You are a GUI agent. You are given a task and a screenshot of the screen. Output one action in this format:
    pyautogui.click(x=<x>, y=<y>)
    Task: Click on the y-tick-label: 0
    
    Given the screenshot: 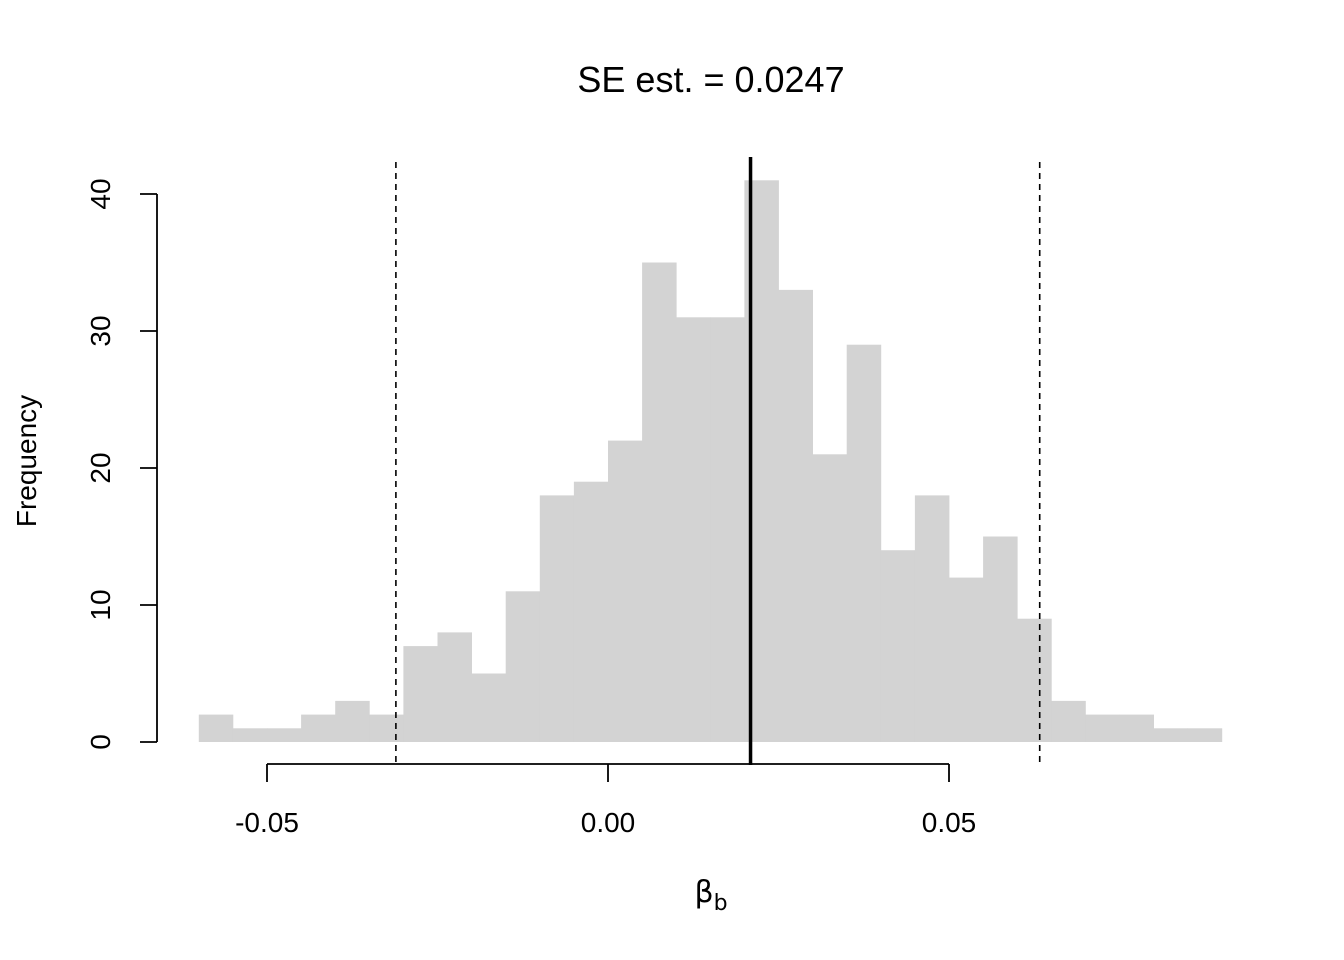 What is the action you would take?
    pyautogui.click(x=100, y=742)
    